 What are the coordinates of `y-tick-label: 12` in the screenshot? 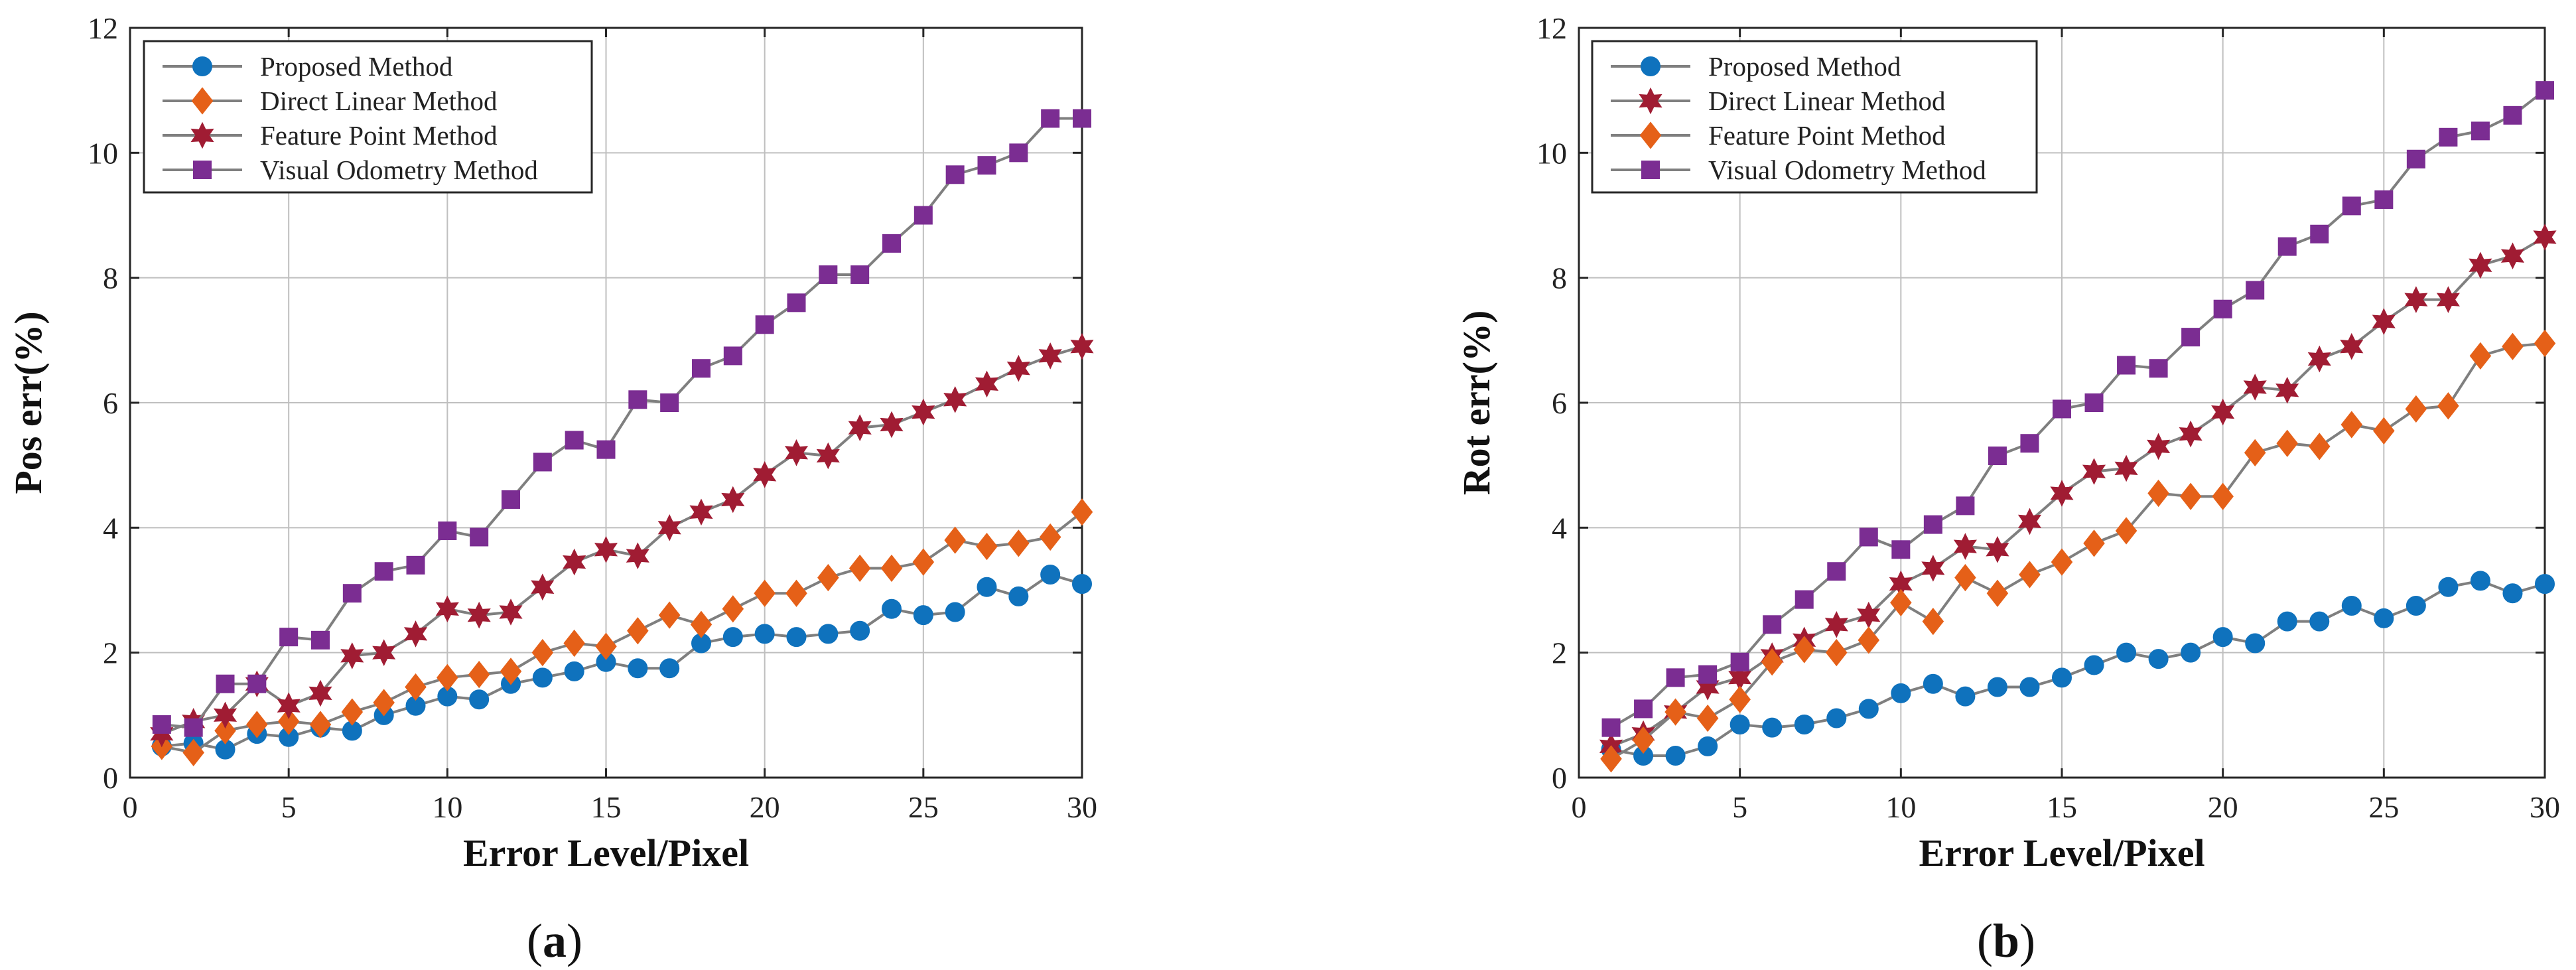 It's located at (1552, 28).